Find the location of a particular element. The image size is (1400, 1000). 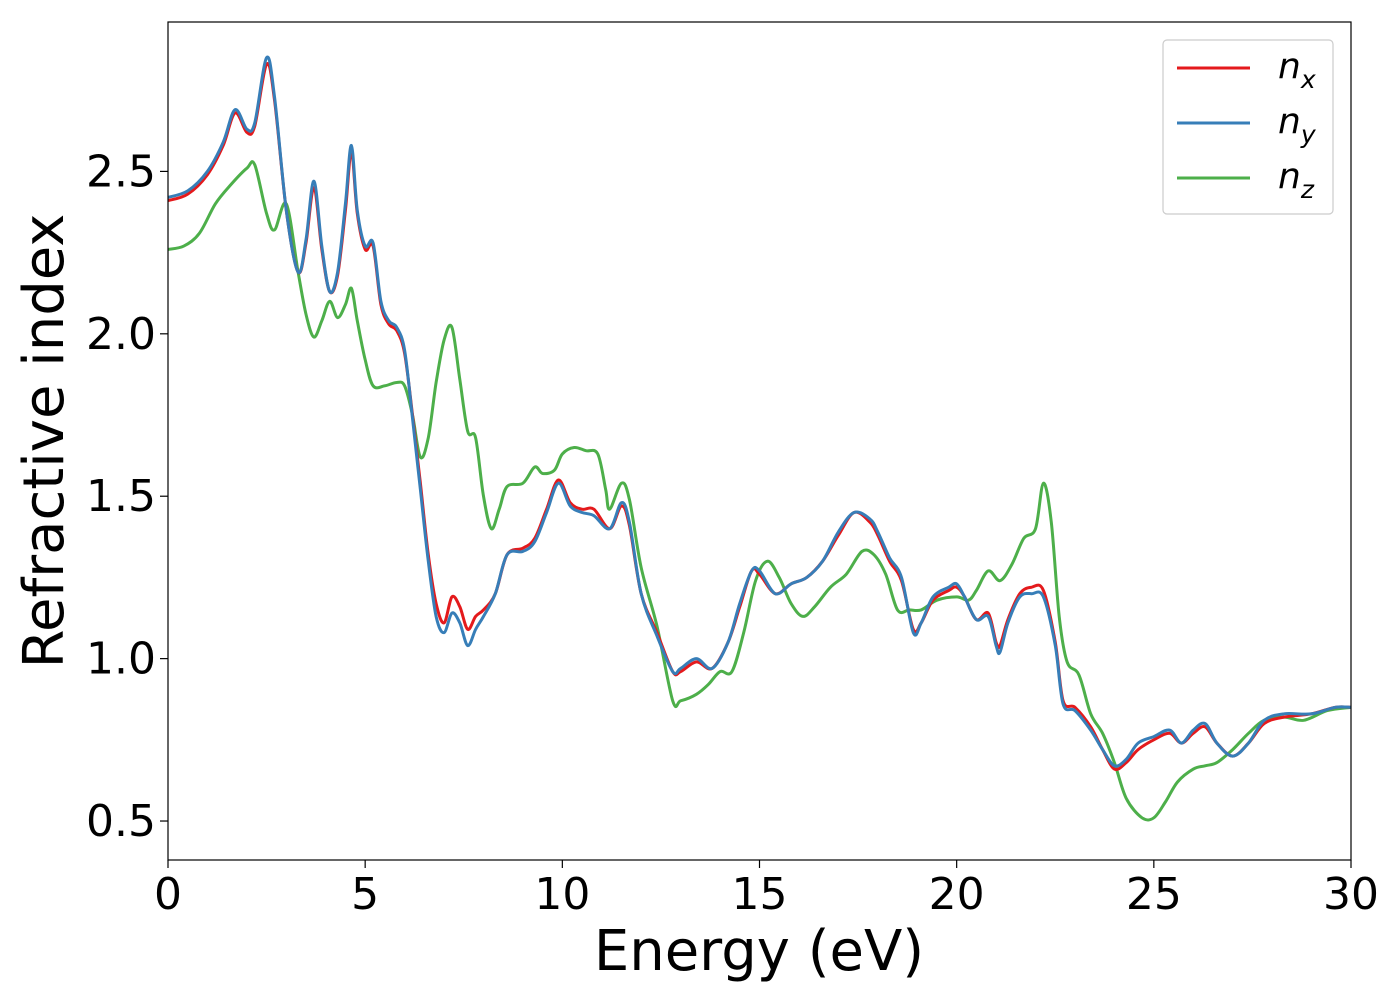

y-tick-label: 0.5 is located at coordinates (121, 821).